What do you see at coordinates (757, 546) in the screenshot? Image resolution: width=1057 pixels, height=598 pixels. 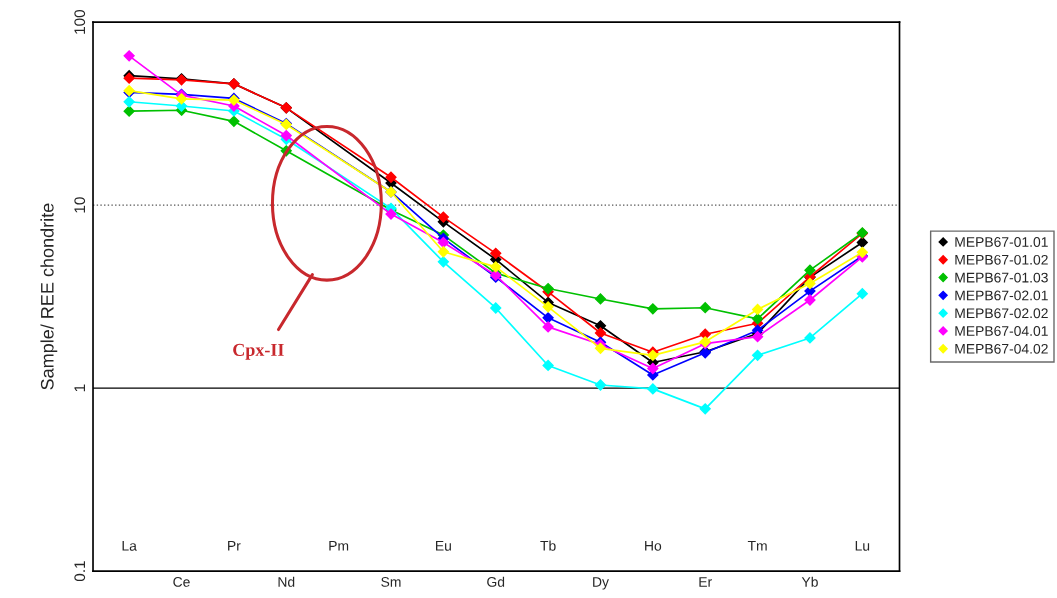 I see `x-tick-label: Tm` at bounding box center [757, 546].